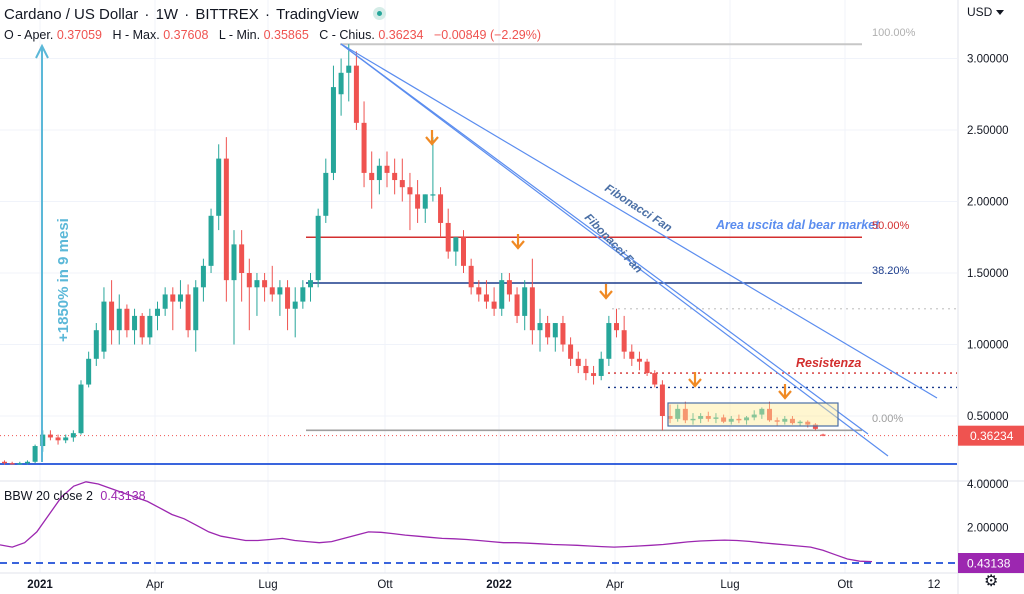 This screenshot has width=1024, height=594. Describe the element at coordinates (48, 496) in the screenshot. I see `indicator-name: BBW 20 close 2` at that location.